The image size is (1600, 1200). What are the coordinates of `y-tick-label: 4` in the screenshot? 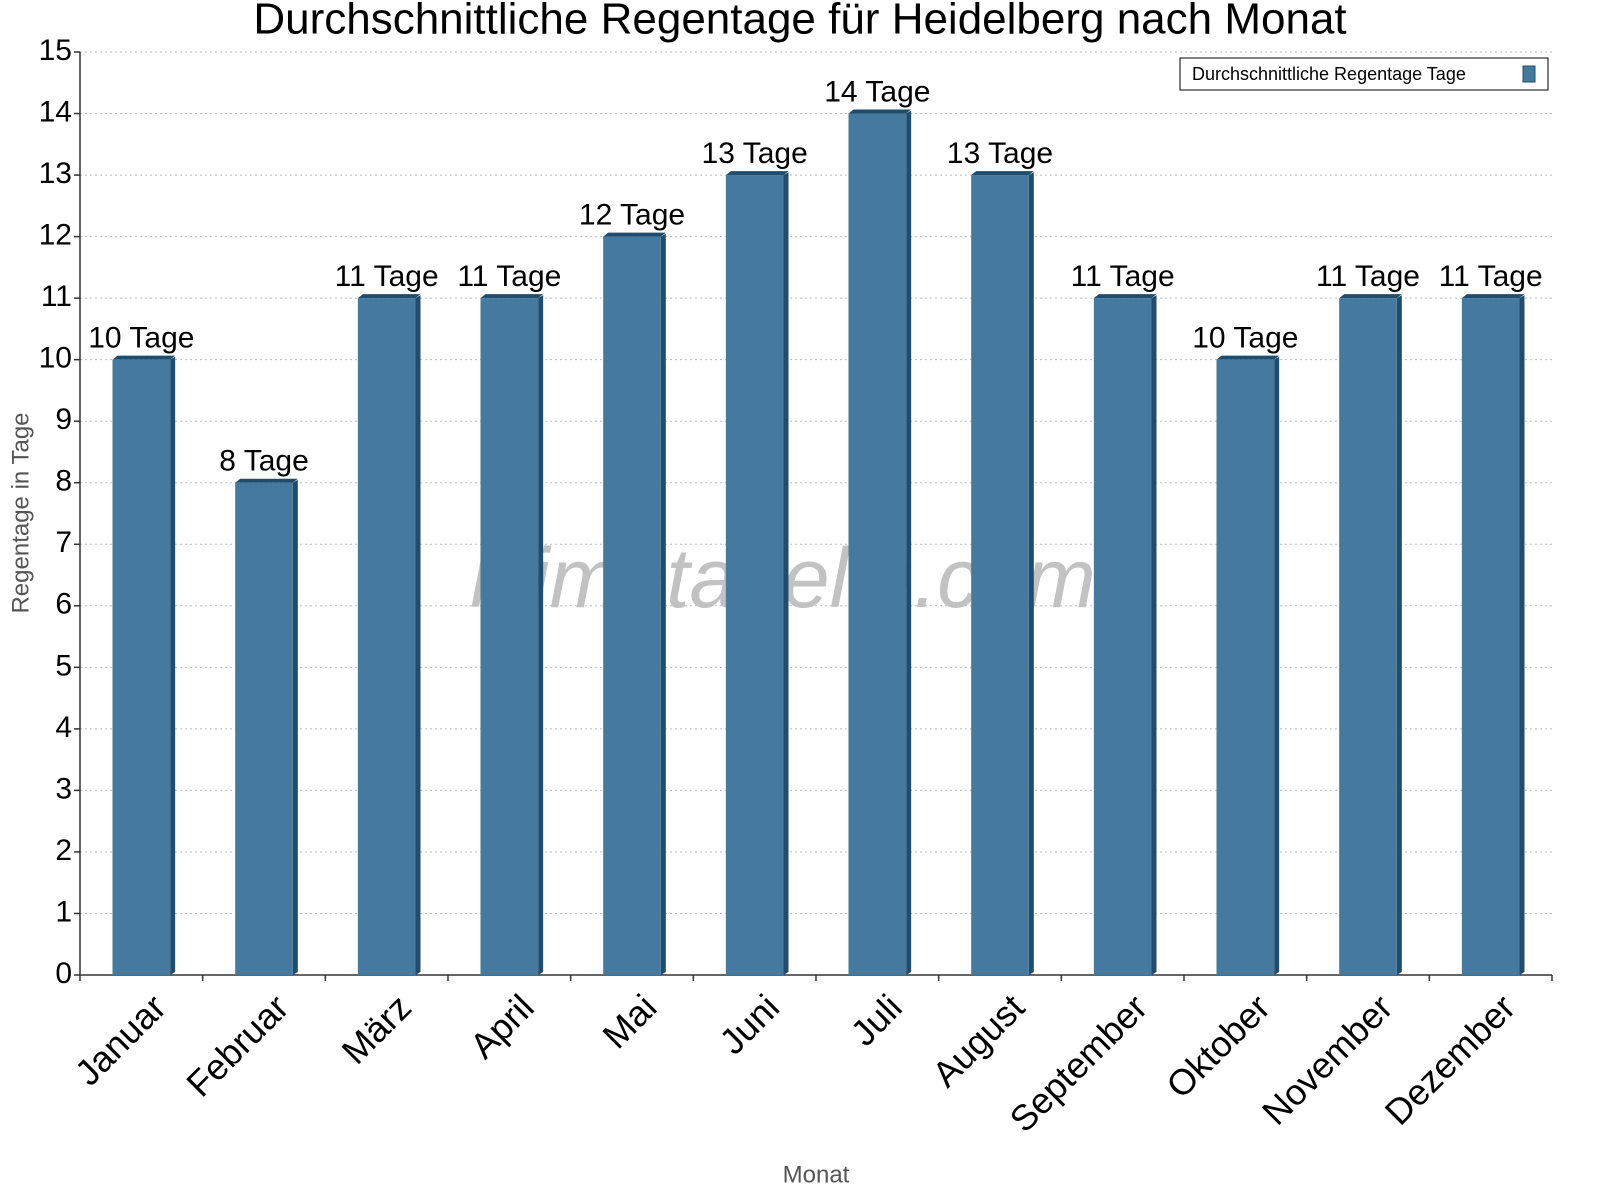 It's located at (63, 727).